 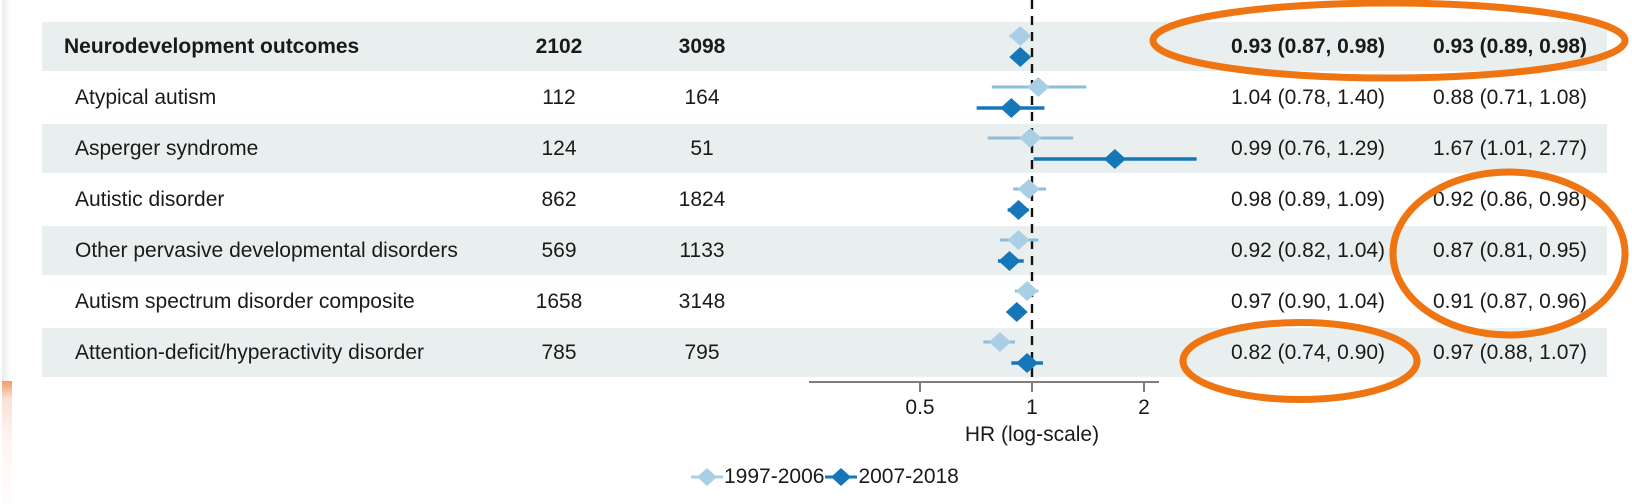 What do you see at coordinates (702, 250) in the screenshot?
I see `n-events-2007-2018: 1133` at bounding box center [702, 250].